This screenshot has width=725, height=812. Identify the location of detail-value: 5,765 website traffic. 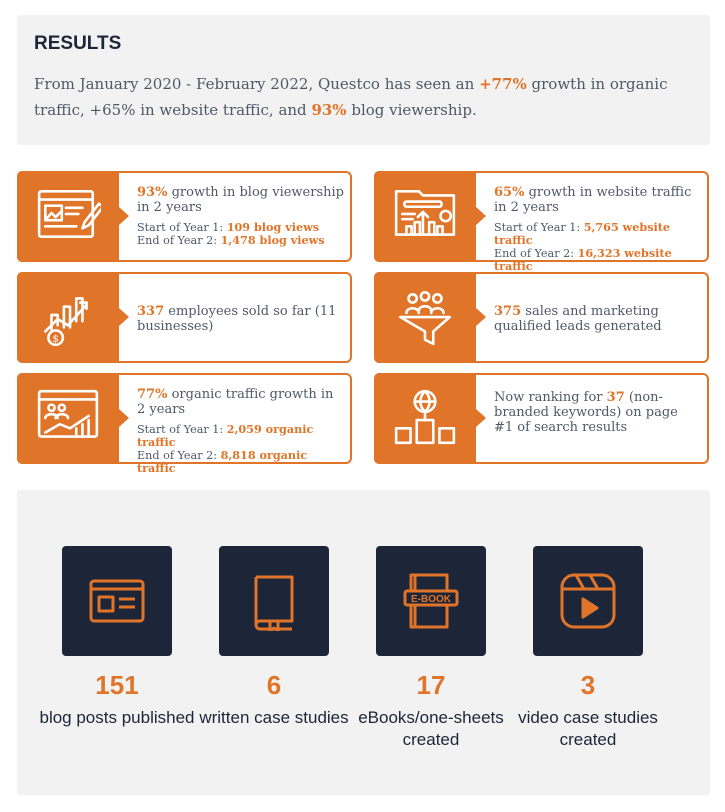
(582, 233).